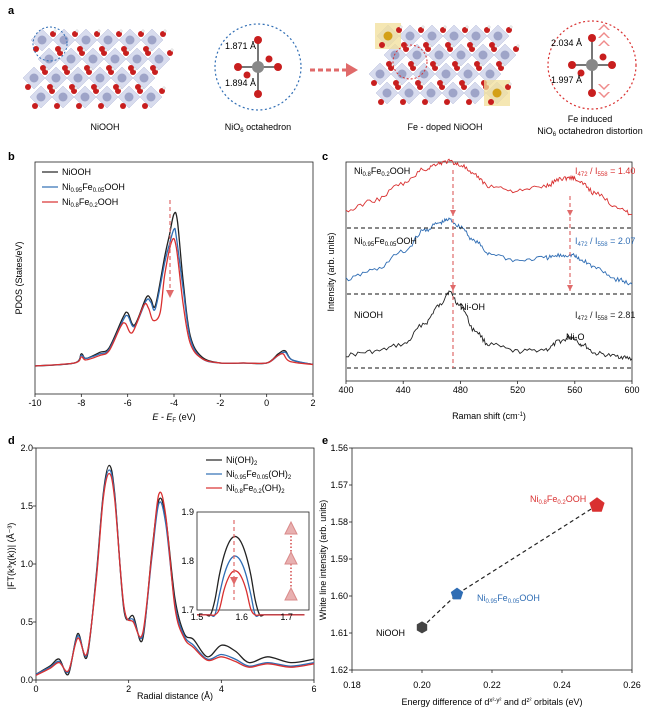 The width and height of the screenshot is (650, 712). Describe the element at coordinates (472, 307) in the screenshot. I see `label-ni-oh: Ni-OH` at that location.